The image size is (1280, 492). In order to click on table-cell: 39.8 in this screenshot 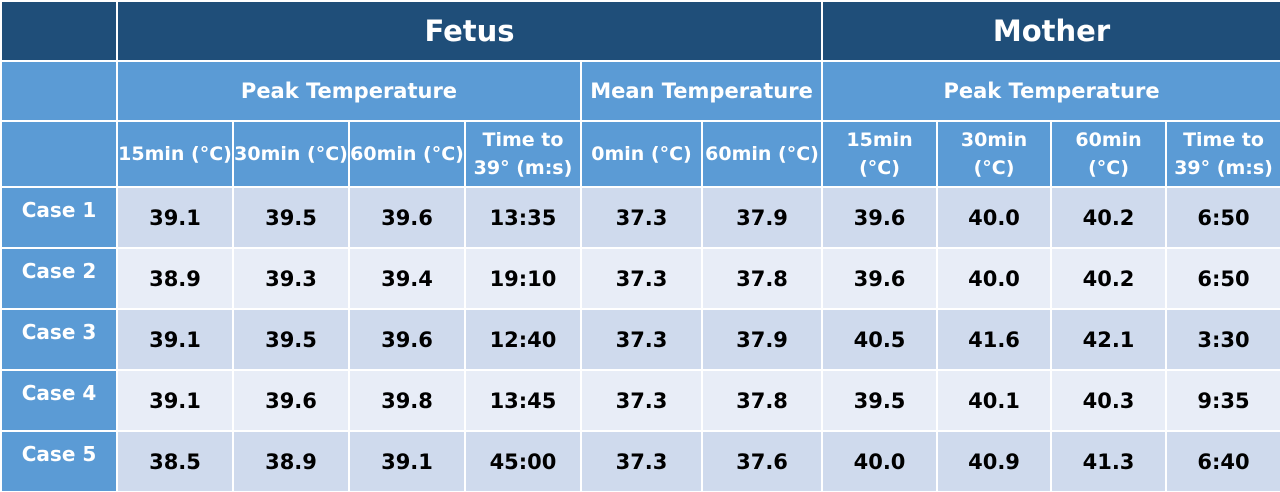, I will do `click(407, 400)`.